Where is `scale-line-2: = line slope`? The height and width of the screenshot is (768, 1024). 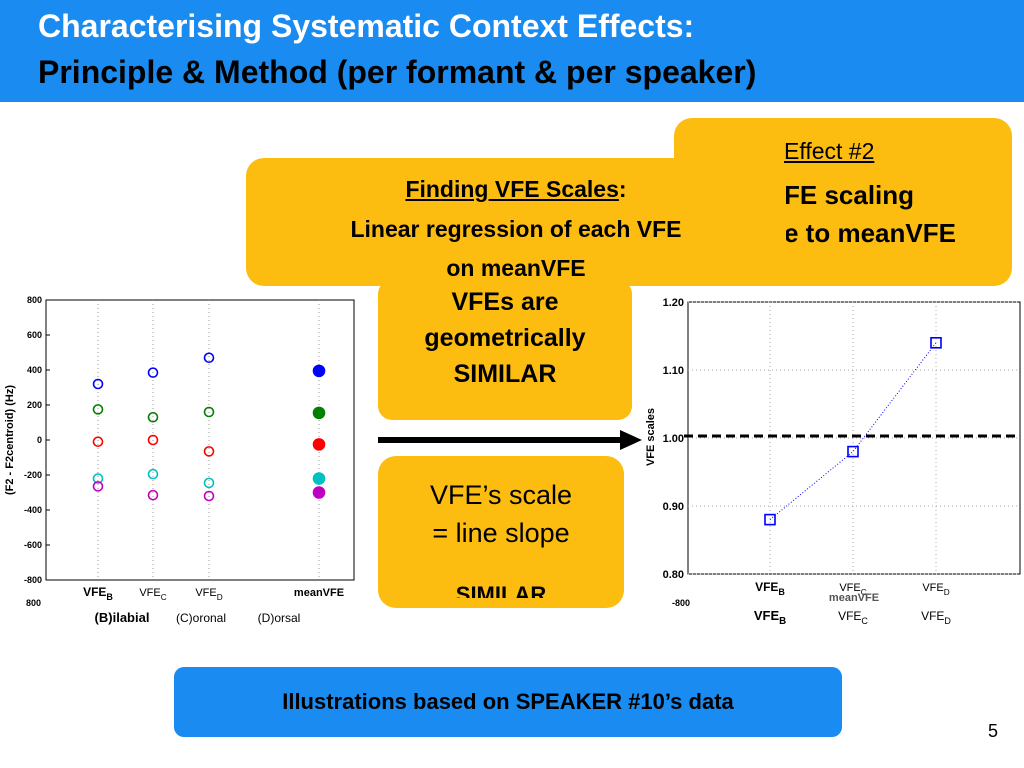
scale-line-2: = line slope is located at coordinates (501, 533).